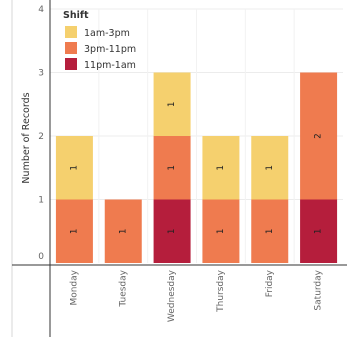 The width and height of the screenshot is (347, 337). Describe the element at coordinates (107, 33) in the screenshot. I see `legend-label: 1am-3pm` at that location.